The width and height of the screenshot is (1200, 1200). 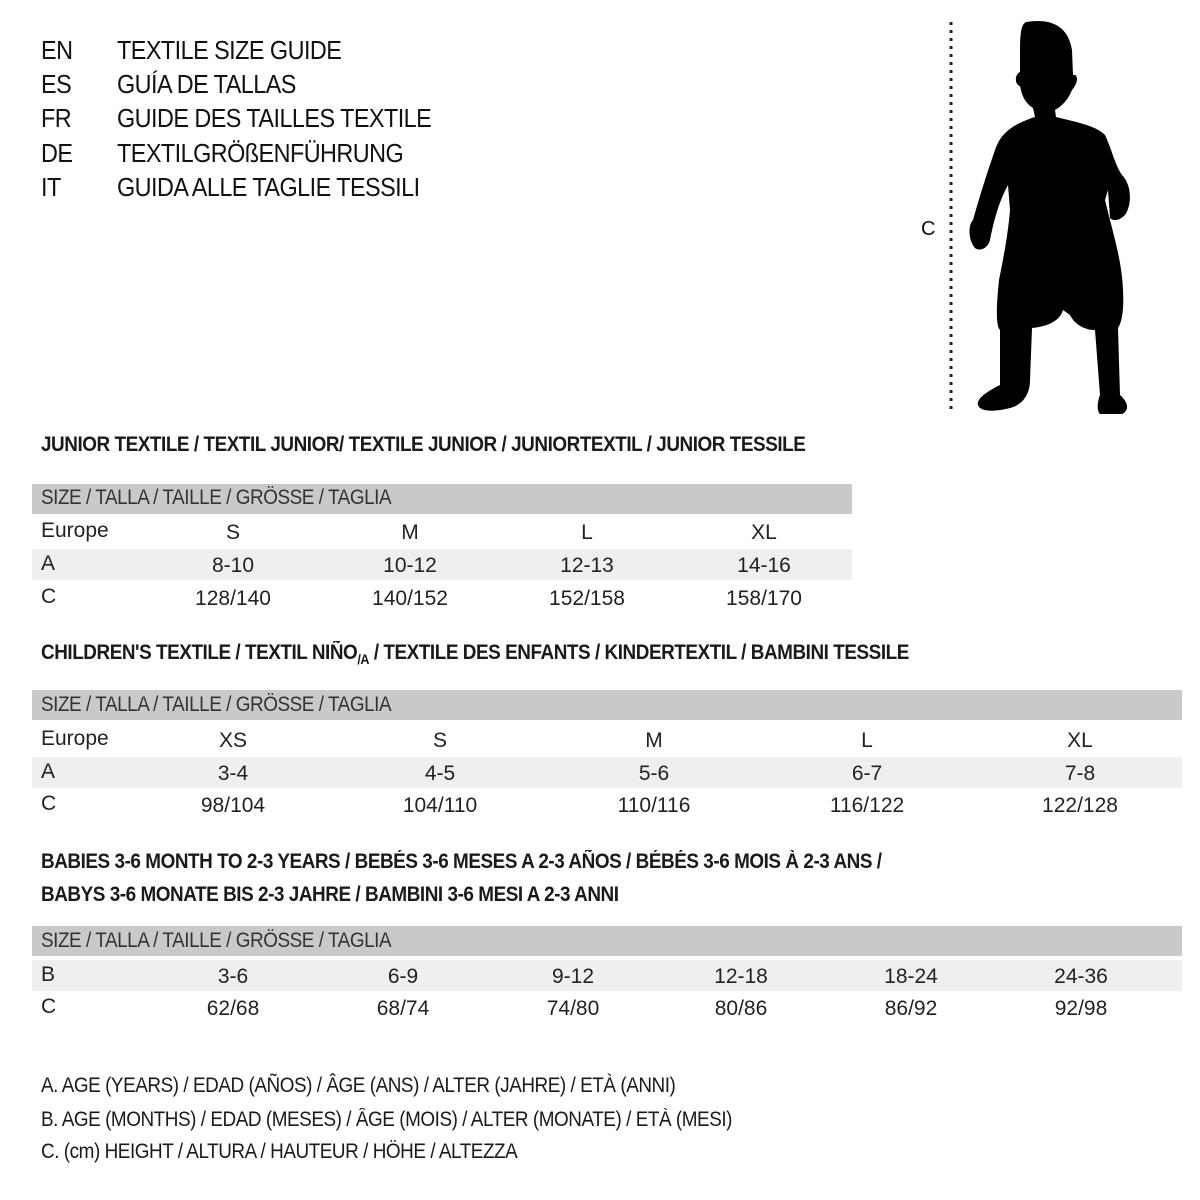 I want to click on title-subscript: /A, so click(x=363, y=659).